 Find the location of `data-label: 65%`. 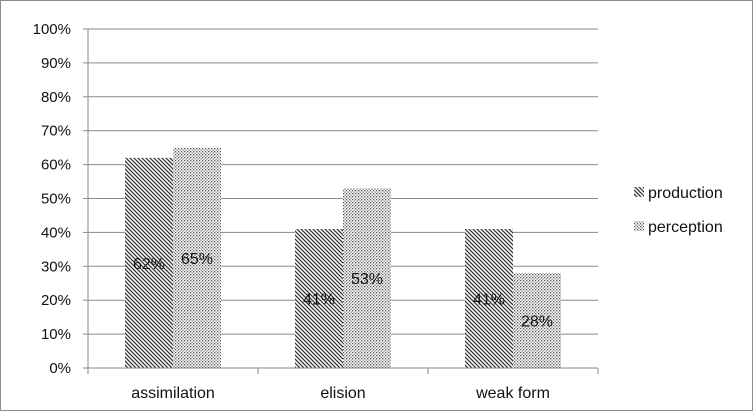

data-label: 65% is located at coordinates (197, 259).